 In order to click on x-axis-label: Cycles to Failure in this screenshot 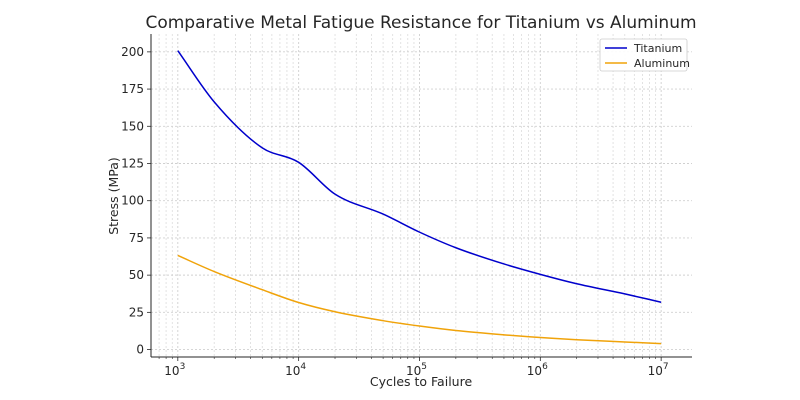, I will do `click(421, 381)`.